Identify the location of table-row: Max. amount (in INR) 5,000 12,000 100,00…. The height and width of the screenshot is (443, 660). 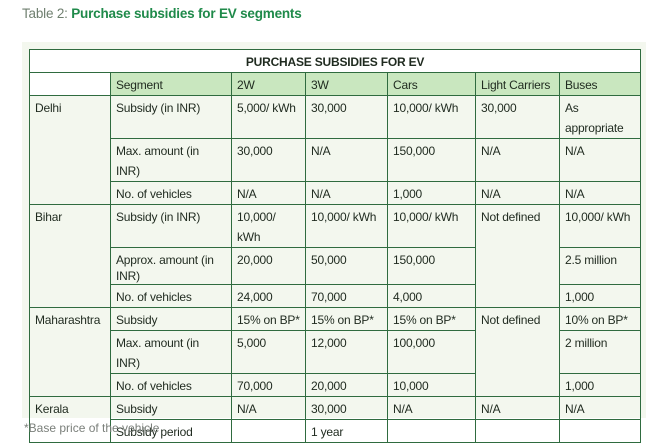
(336, 352).